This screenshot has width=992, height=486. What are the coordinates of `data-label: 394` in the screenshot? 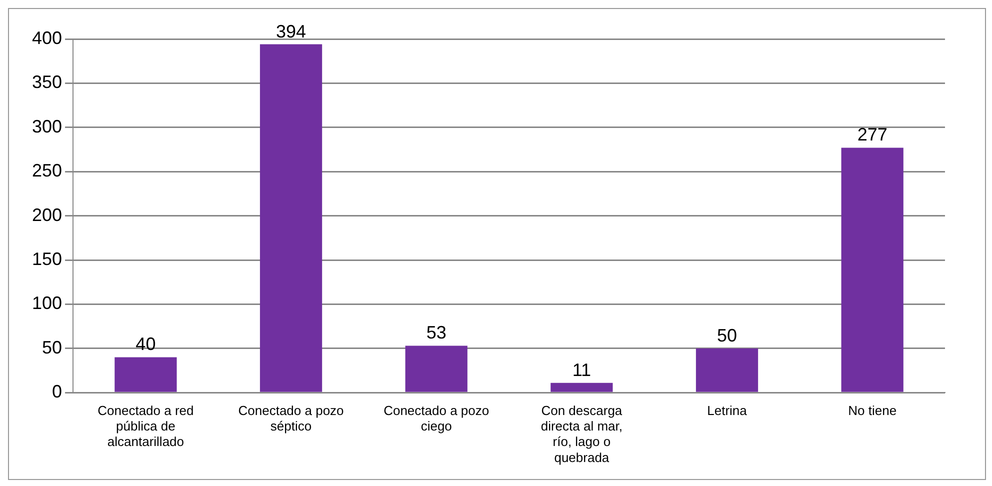 It's located at (291, 31).